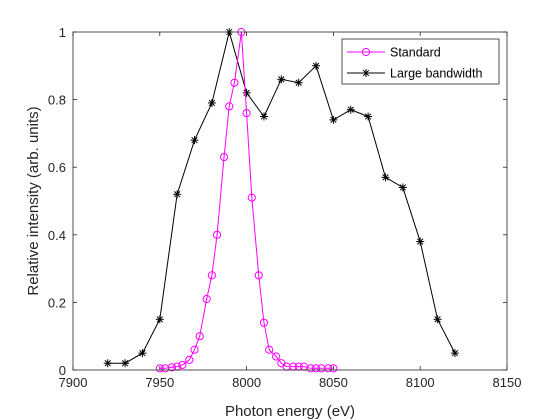 The height and width of the screenshot is (420, 560). I want to click on legend-items: Standard Large bandwidth, so click(414, 63).